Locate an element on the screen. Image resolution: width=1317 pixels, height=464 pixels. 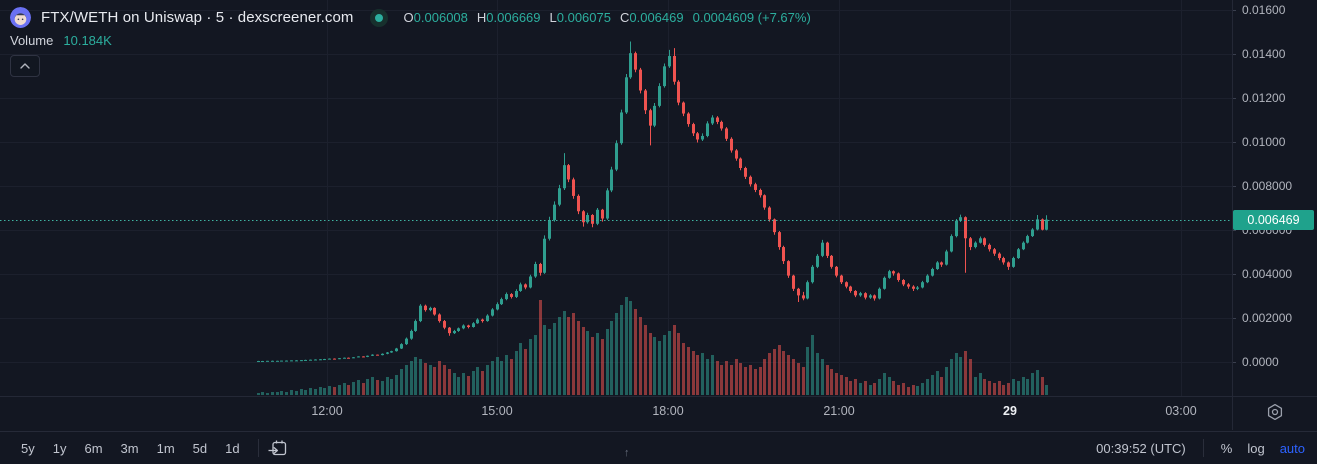
close-value: 0.006469 is located at coordinates (656, 17).